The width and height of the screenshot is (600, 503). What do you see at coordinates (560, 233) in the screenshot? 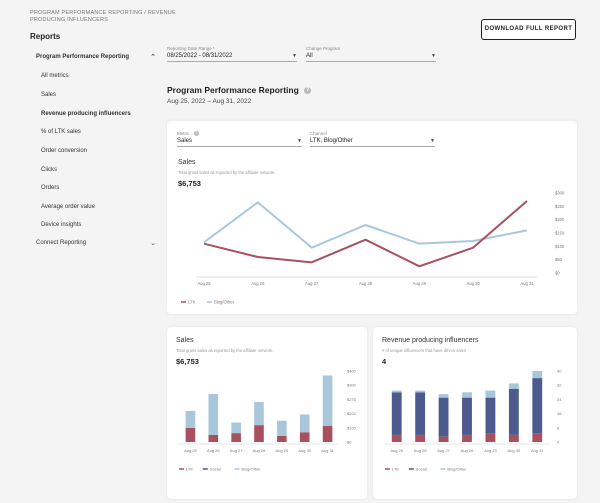
I see `y-tick-label: $150` at bounding box center [560, 233].